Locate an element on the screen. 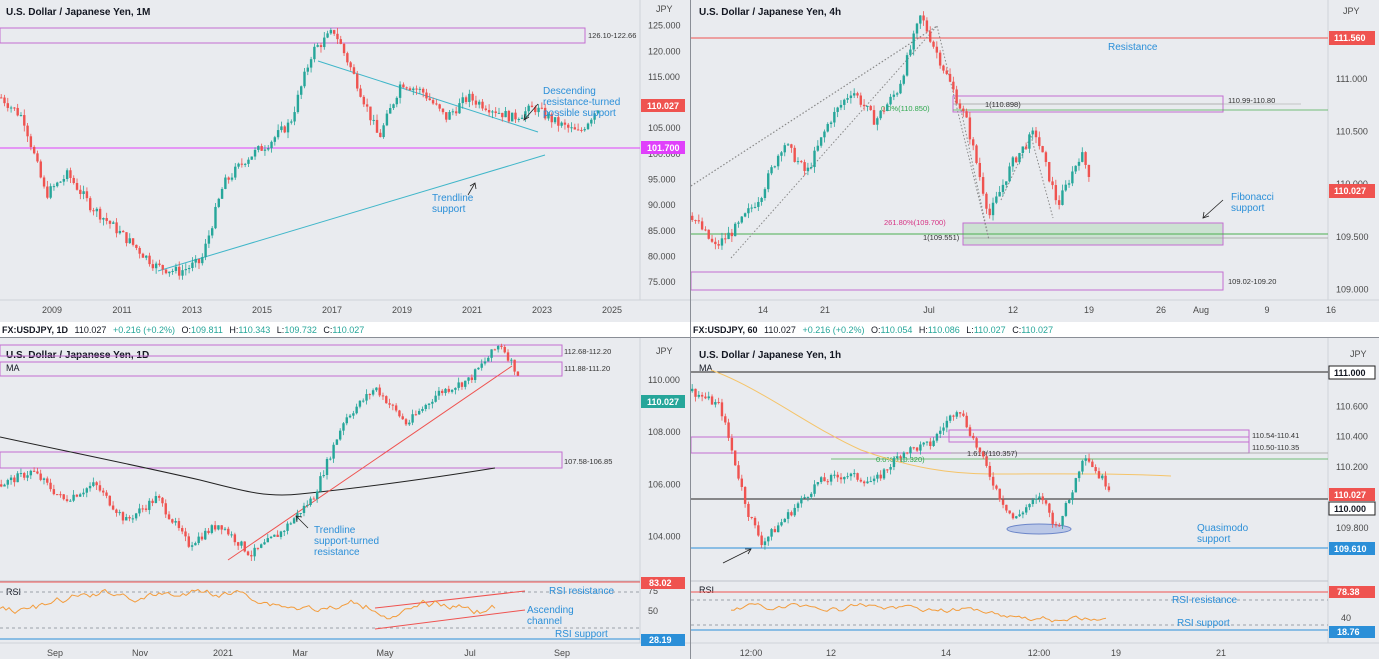 This screenshot has height=659, width=1379. annotation-rsi-resistance: RSI resistance is located at coordinates (581, 591).